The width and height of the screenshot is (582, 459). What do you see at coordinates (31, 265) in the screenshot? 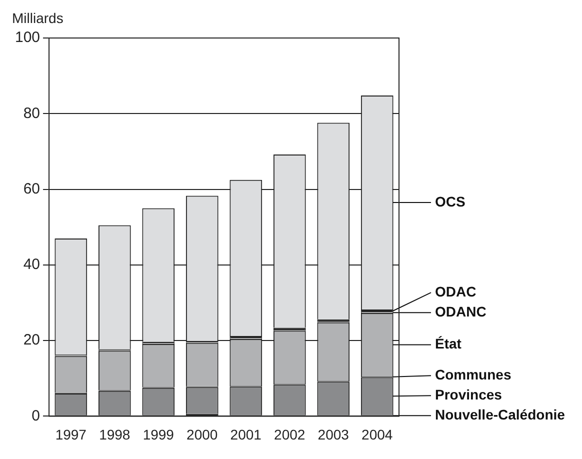
I see `y-tick-label: 40` at bounding box center [31, 265].